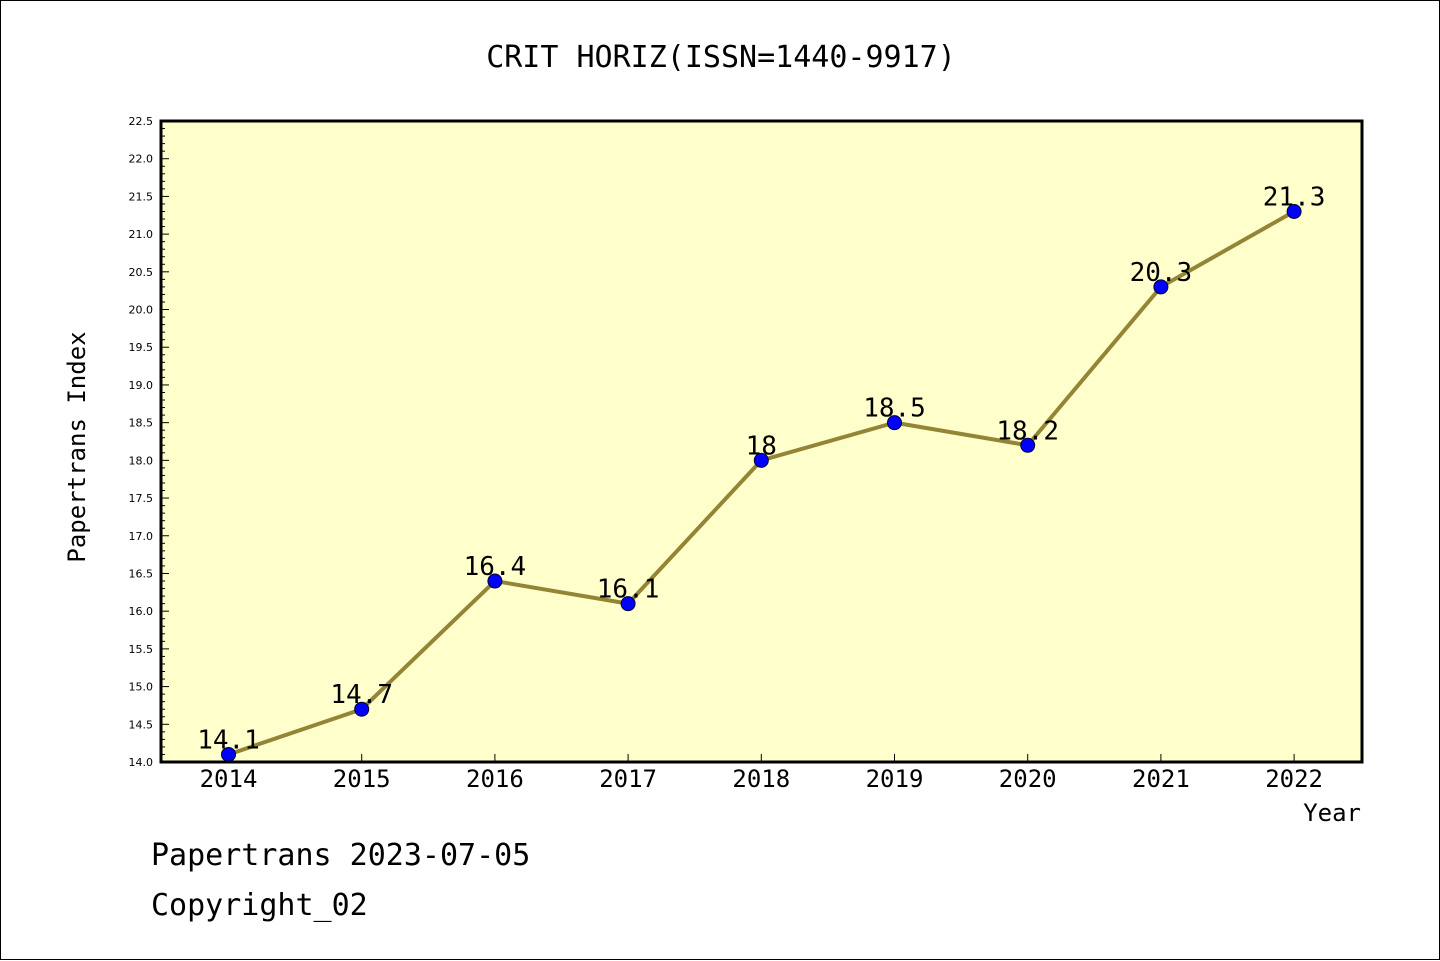  What do you see at coordinates (141, 234) in the screenshot?
I see `y-tick-label: 21.0` at bounding box center [141, 234].